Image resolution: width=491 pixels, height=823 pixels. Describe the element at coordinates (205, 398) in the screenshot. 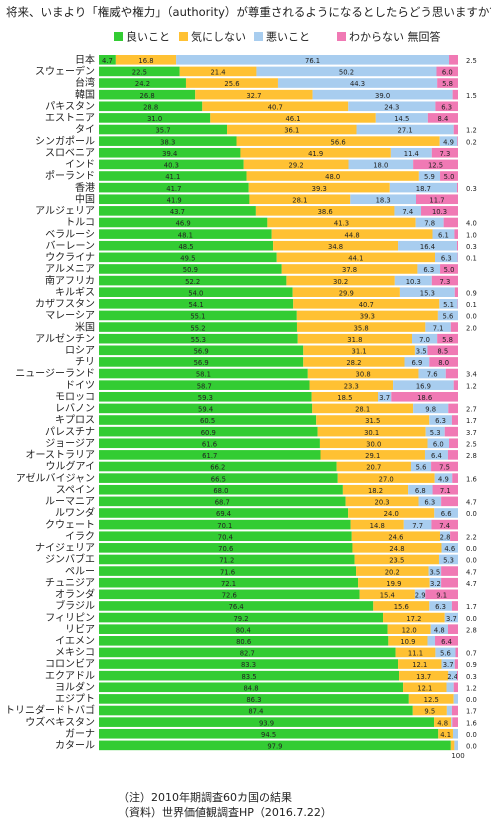

I see `data-label: 59.3` at that location.